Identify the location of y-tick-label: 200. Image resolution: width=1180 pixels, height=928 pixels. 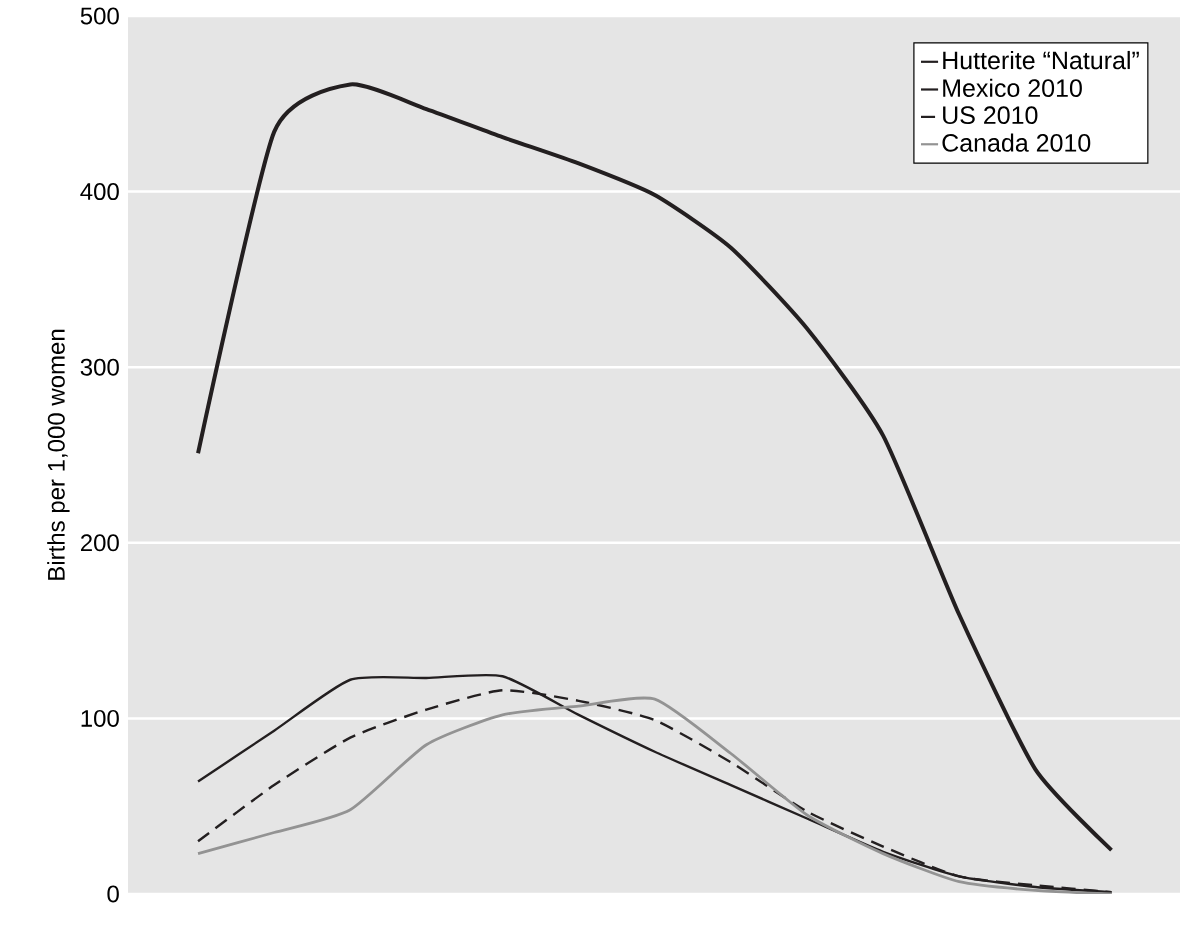
(99, 543).